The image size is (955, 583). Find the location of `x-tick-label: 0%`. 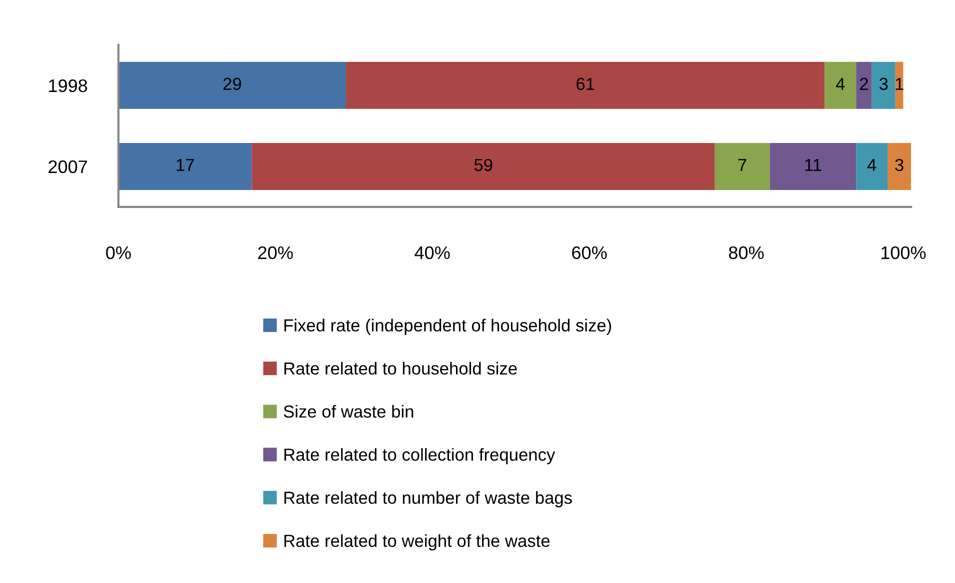

x-tick-label: 0% is located at coordinates (118, 253).